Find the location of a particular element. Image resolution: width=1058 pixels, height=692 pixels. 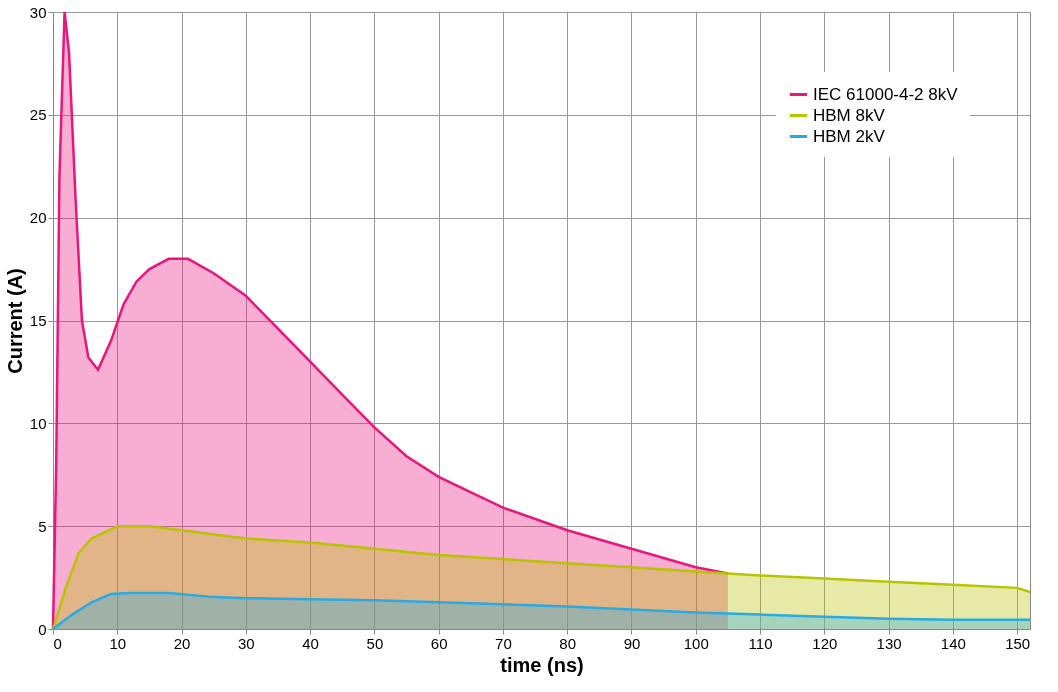

y-tick-label: 10 is located at coordinates (38, 423).